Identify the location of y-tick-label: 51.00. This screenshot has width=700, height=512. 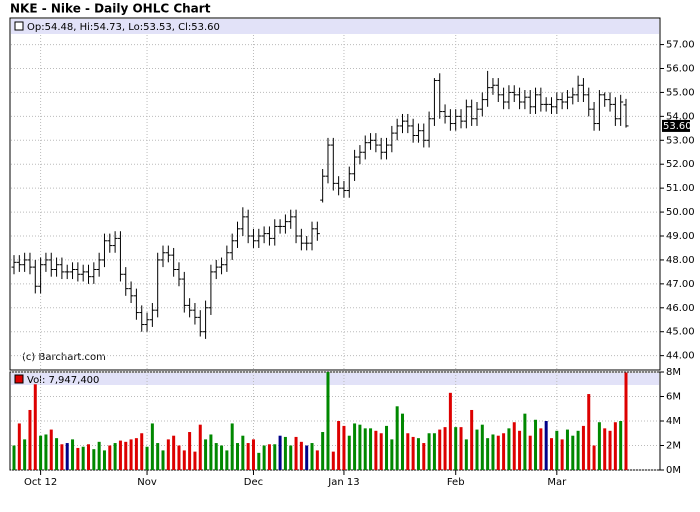
(680, 188).